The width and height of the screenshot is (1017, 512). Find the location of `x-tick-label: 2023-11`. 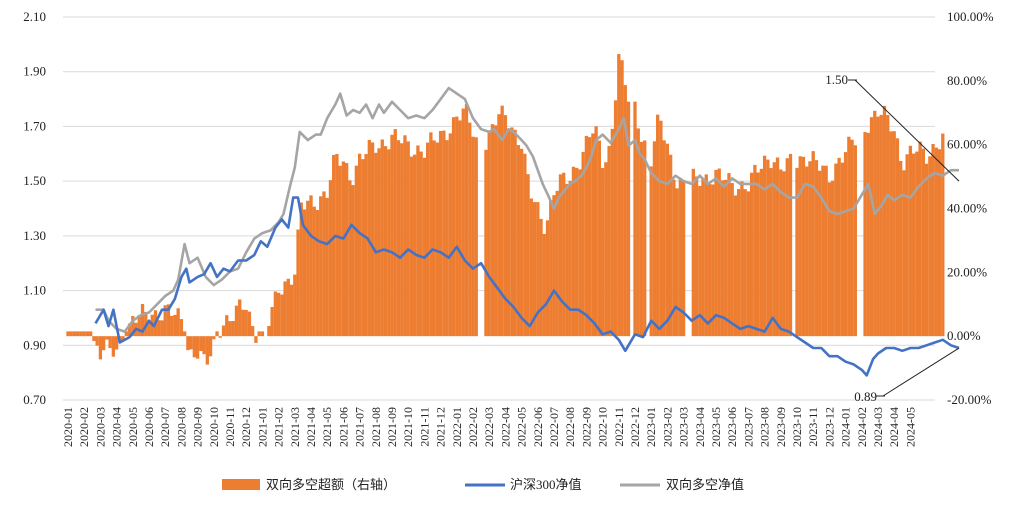

x-tick-label: 2023-11 is located at coordinates (813, 427).